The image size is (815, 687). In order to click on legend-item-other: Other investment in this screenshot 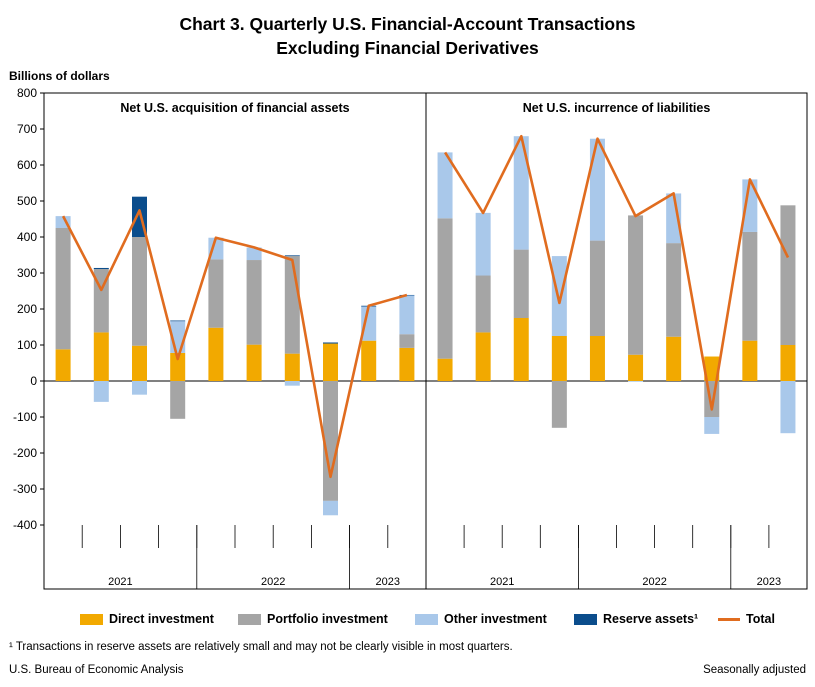, I will do `click(481, 619)`.